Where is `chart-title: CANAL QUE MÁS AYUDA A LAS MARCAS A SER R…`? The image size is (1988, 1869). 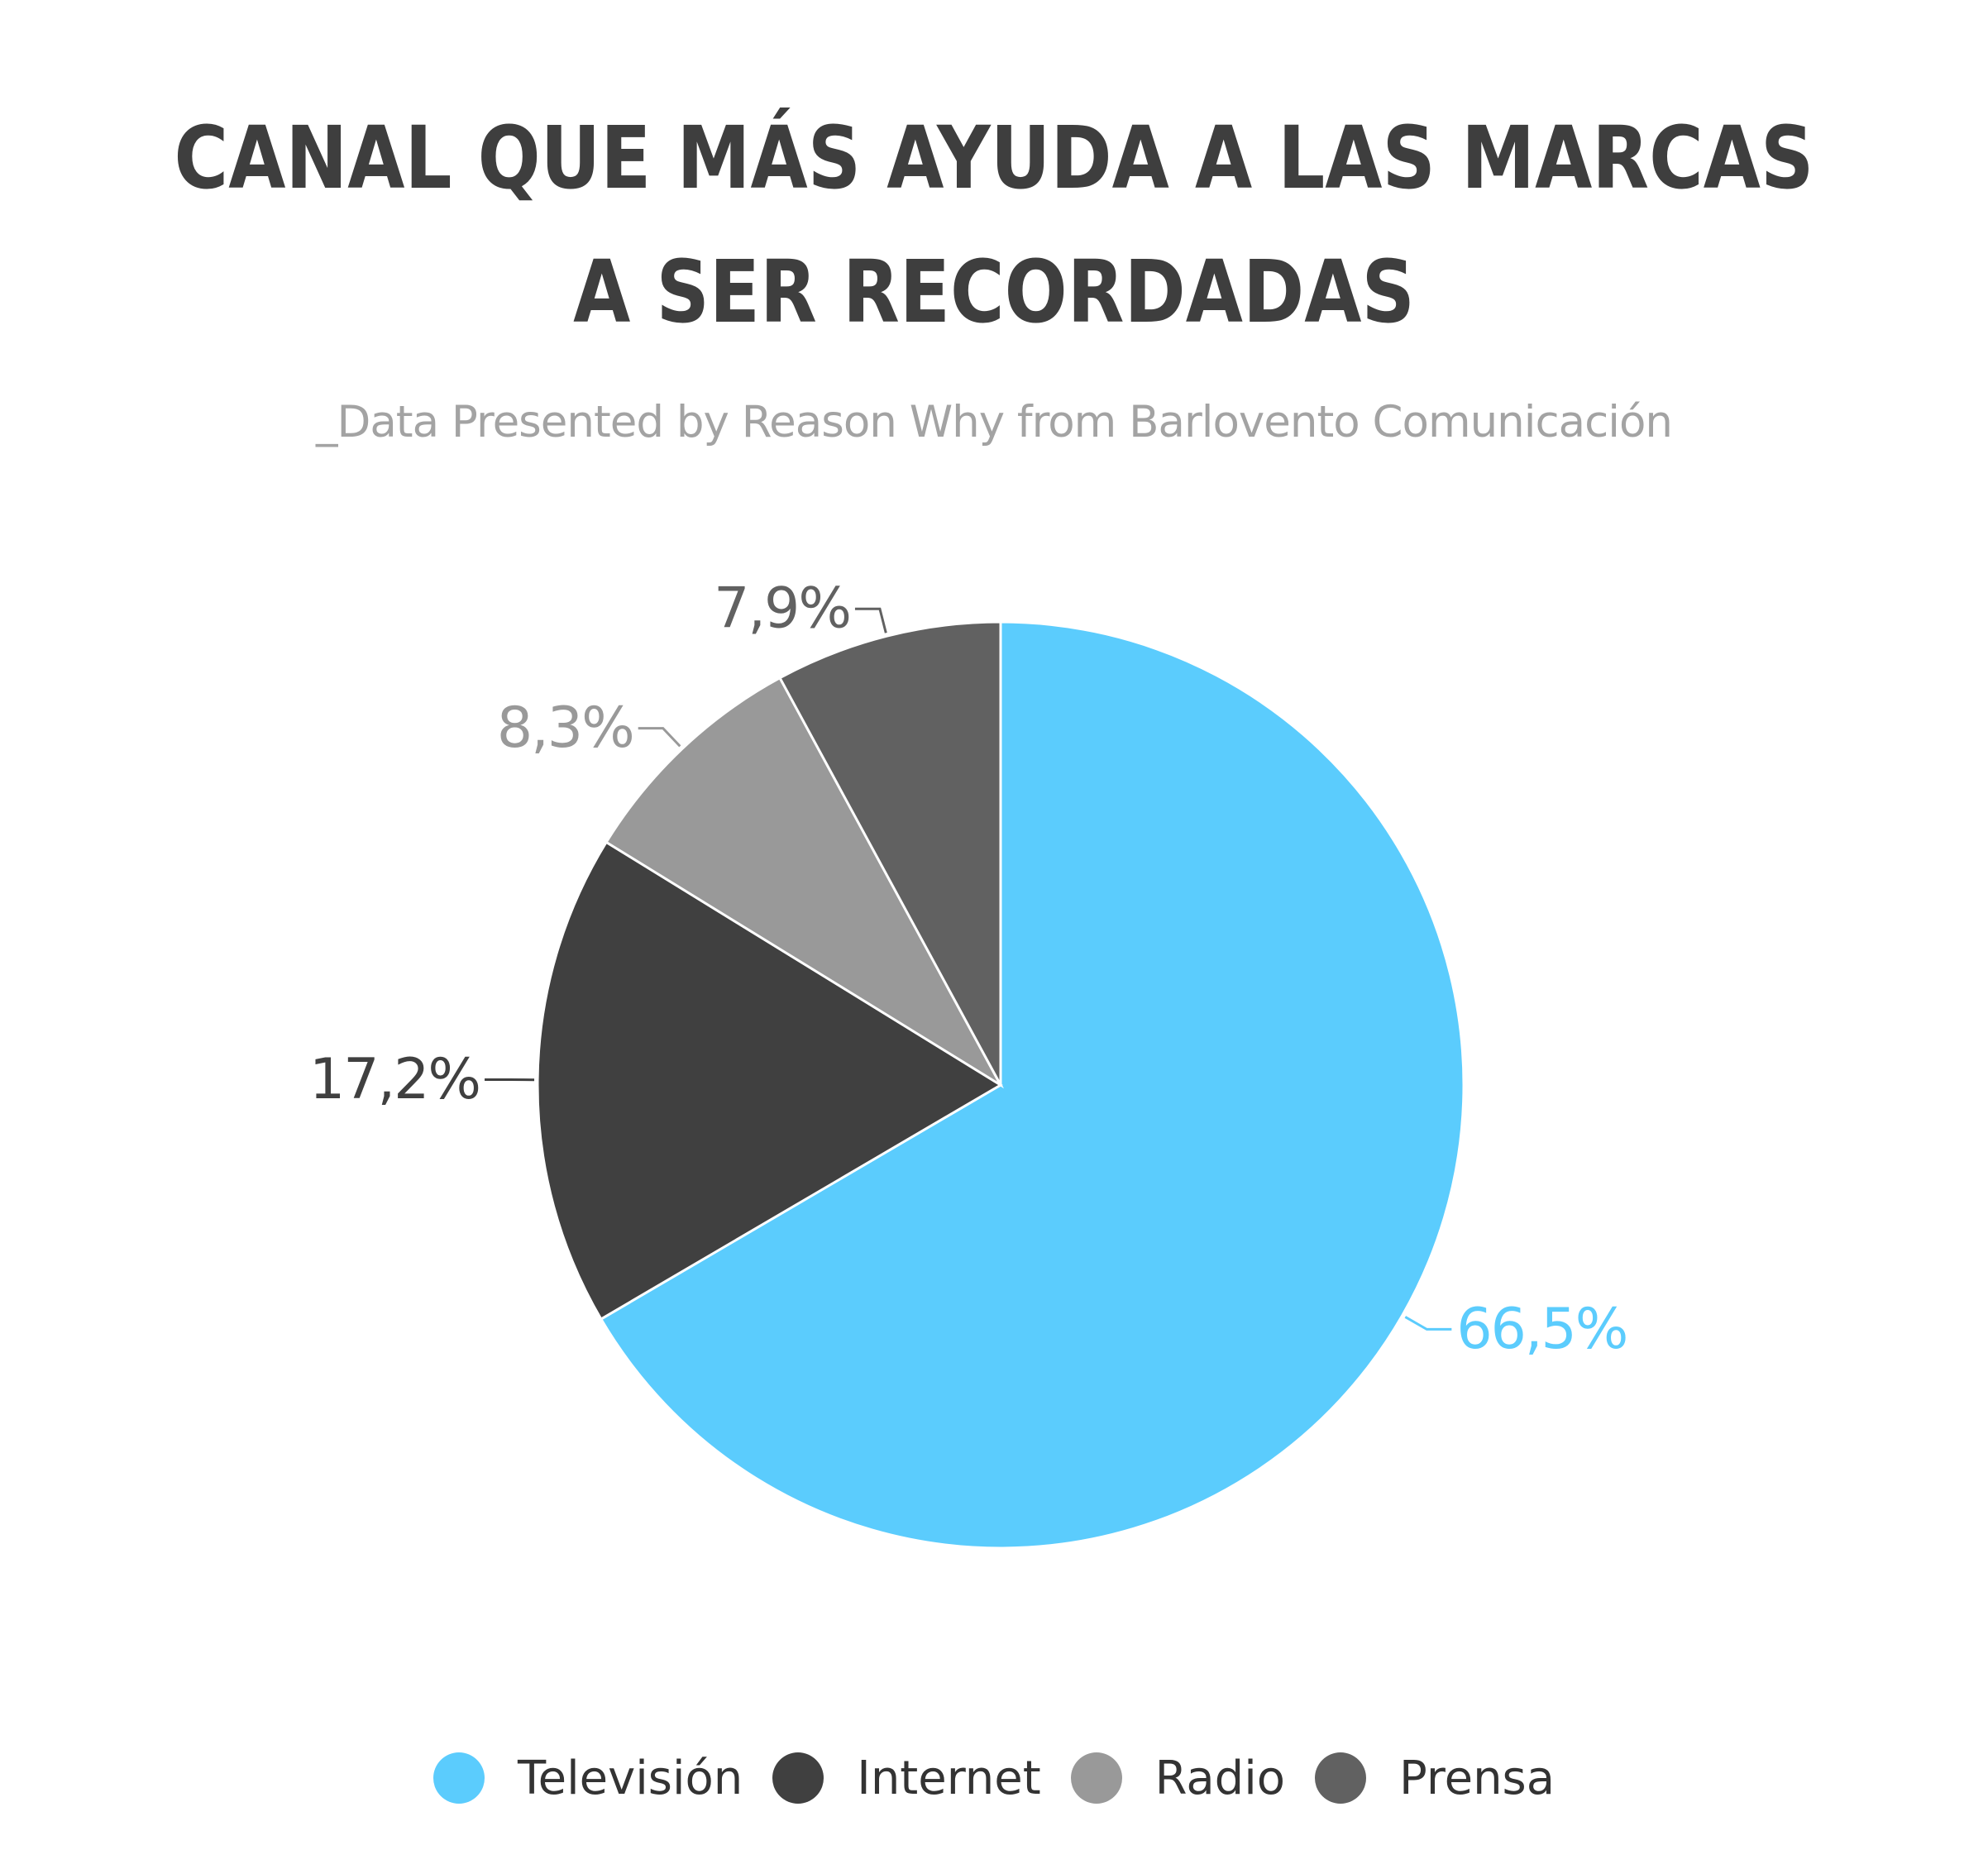
chart-title: CANAL QUE MÁS AYUDA A LAS MARCAS A SER R… is located at coordinates (993, 225).